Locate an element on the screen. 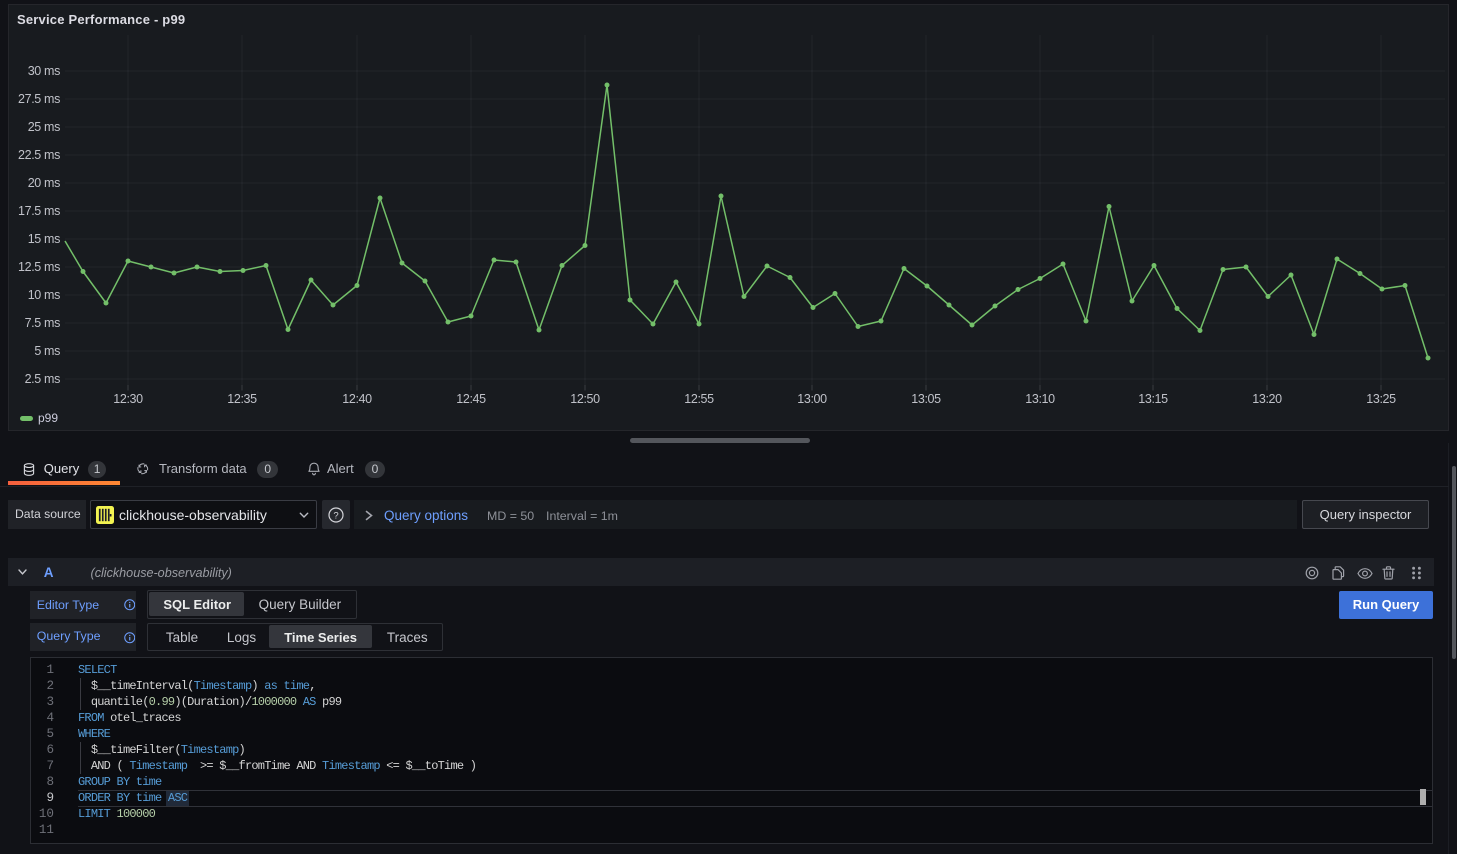 This screenshot has height=854, width=1457. svg-text: 12:50 is located at coordinates (585, 399).